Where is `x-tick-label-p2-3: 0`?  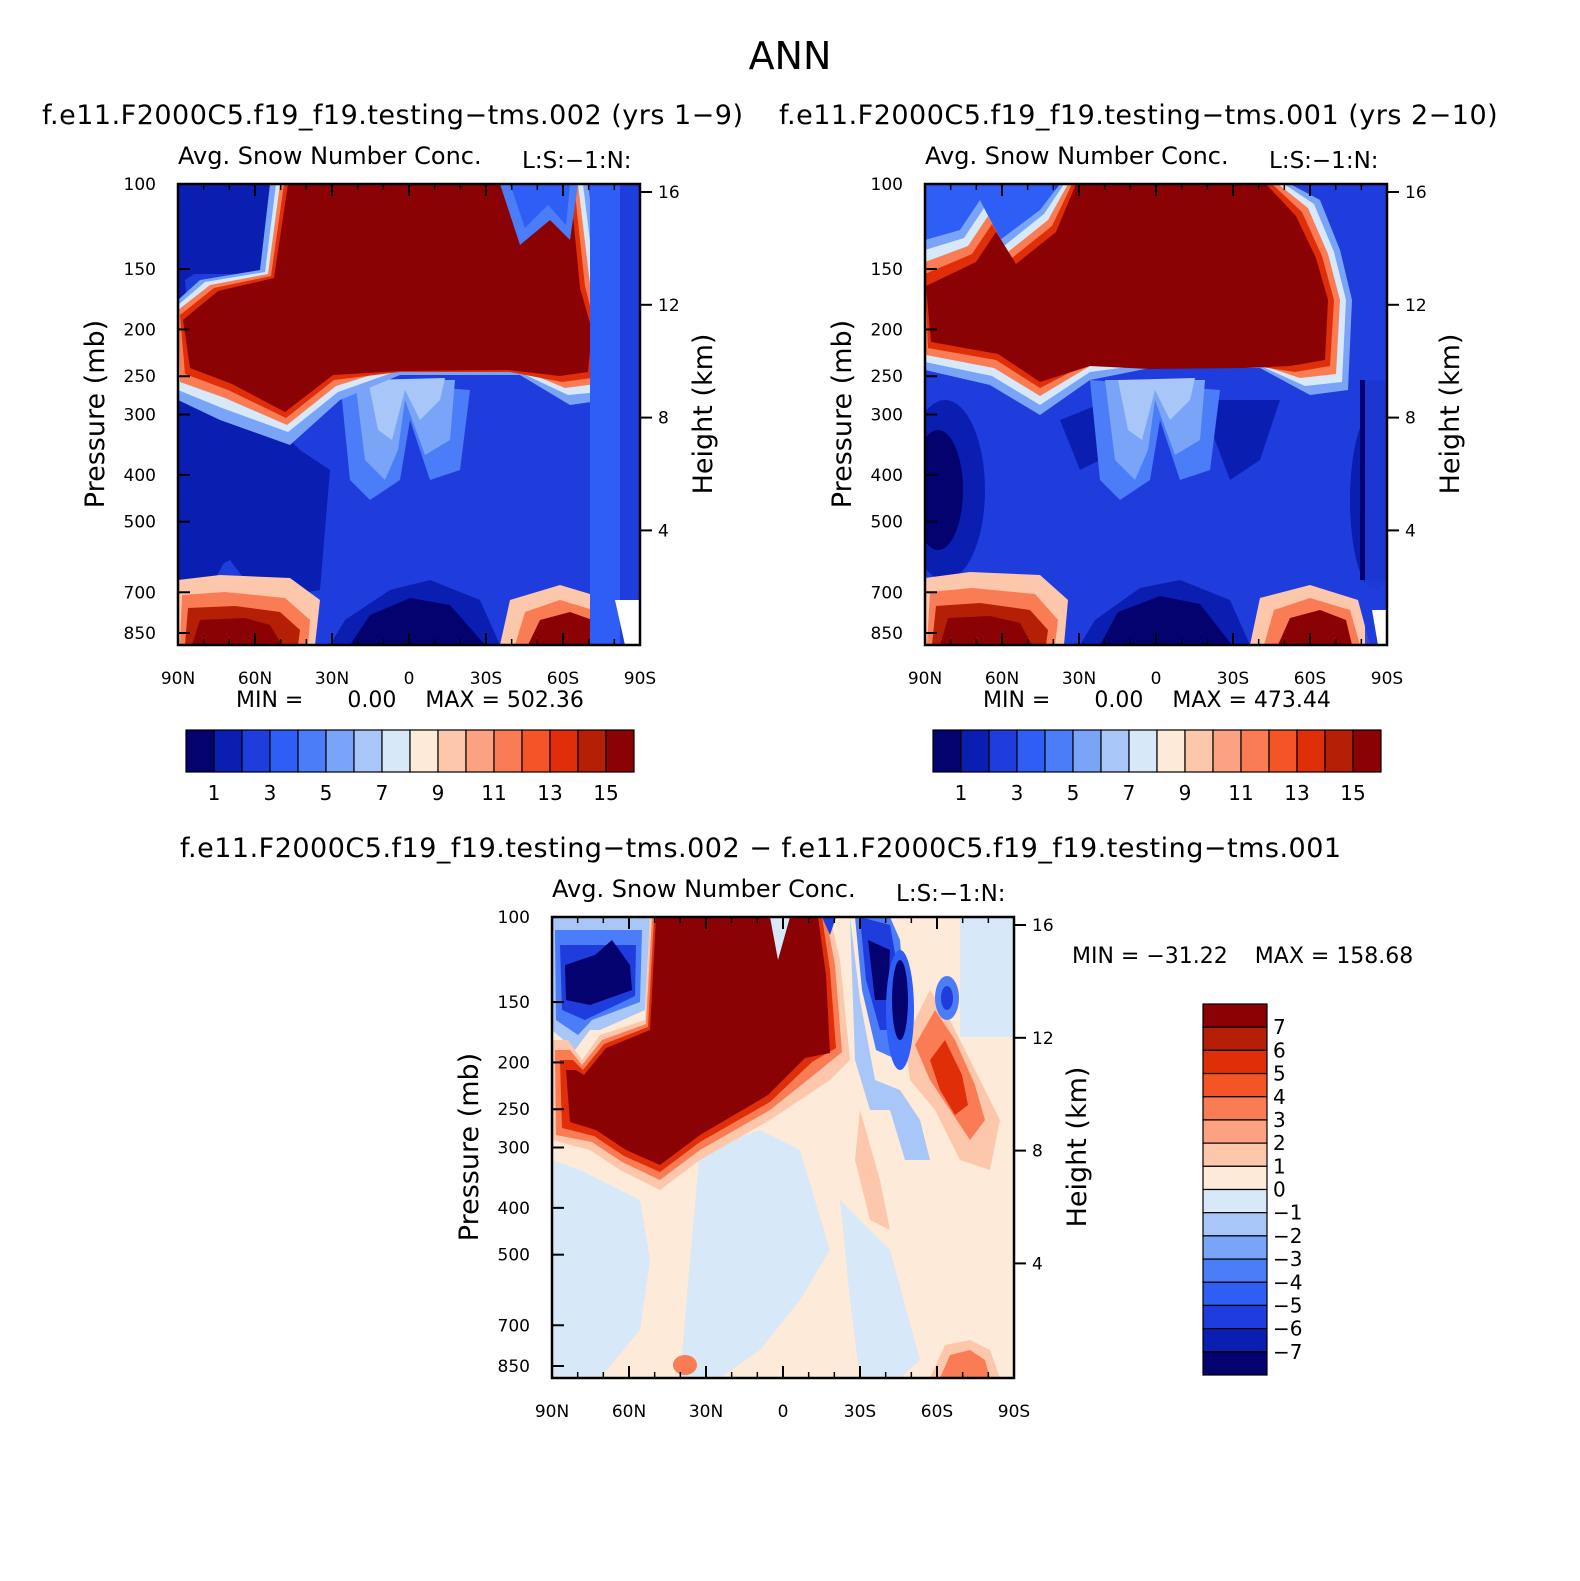 x-tick-label-p2-3: 0 is located at coordinates (1156, 679).